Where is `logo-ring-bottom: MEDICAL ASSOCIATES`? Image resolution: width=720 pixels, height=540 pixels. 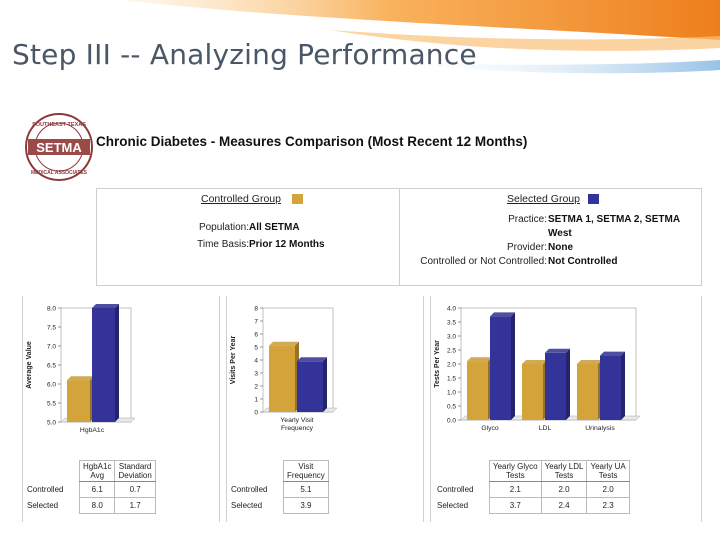
logo-ring-bottom: MEDICAL ASSOCIATES is located at coordinates (59, 173).